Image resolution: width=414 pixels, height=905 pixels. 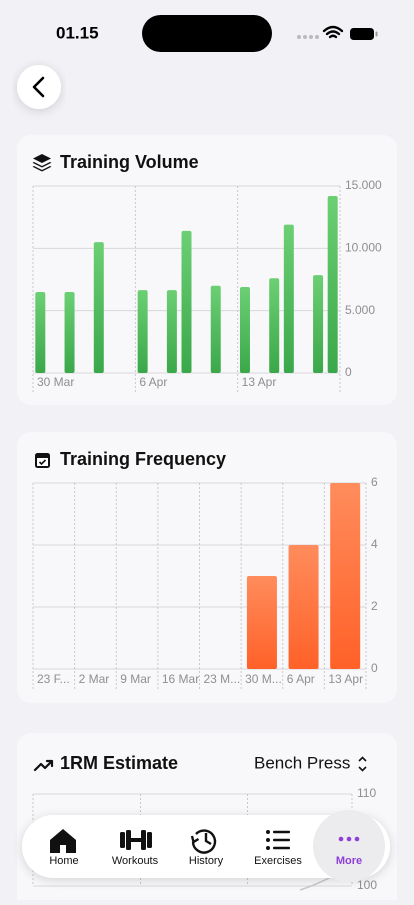 I want to click on y-tick-label: 4, so click(x=374, y=544).